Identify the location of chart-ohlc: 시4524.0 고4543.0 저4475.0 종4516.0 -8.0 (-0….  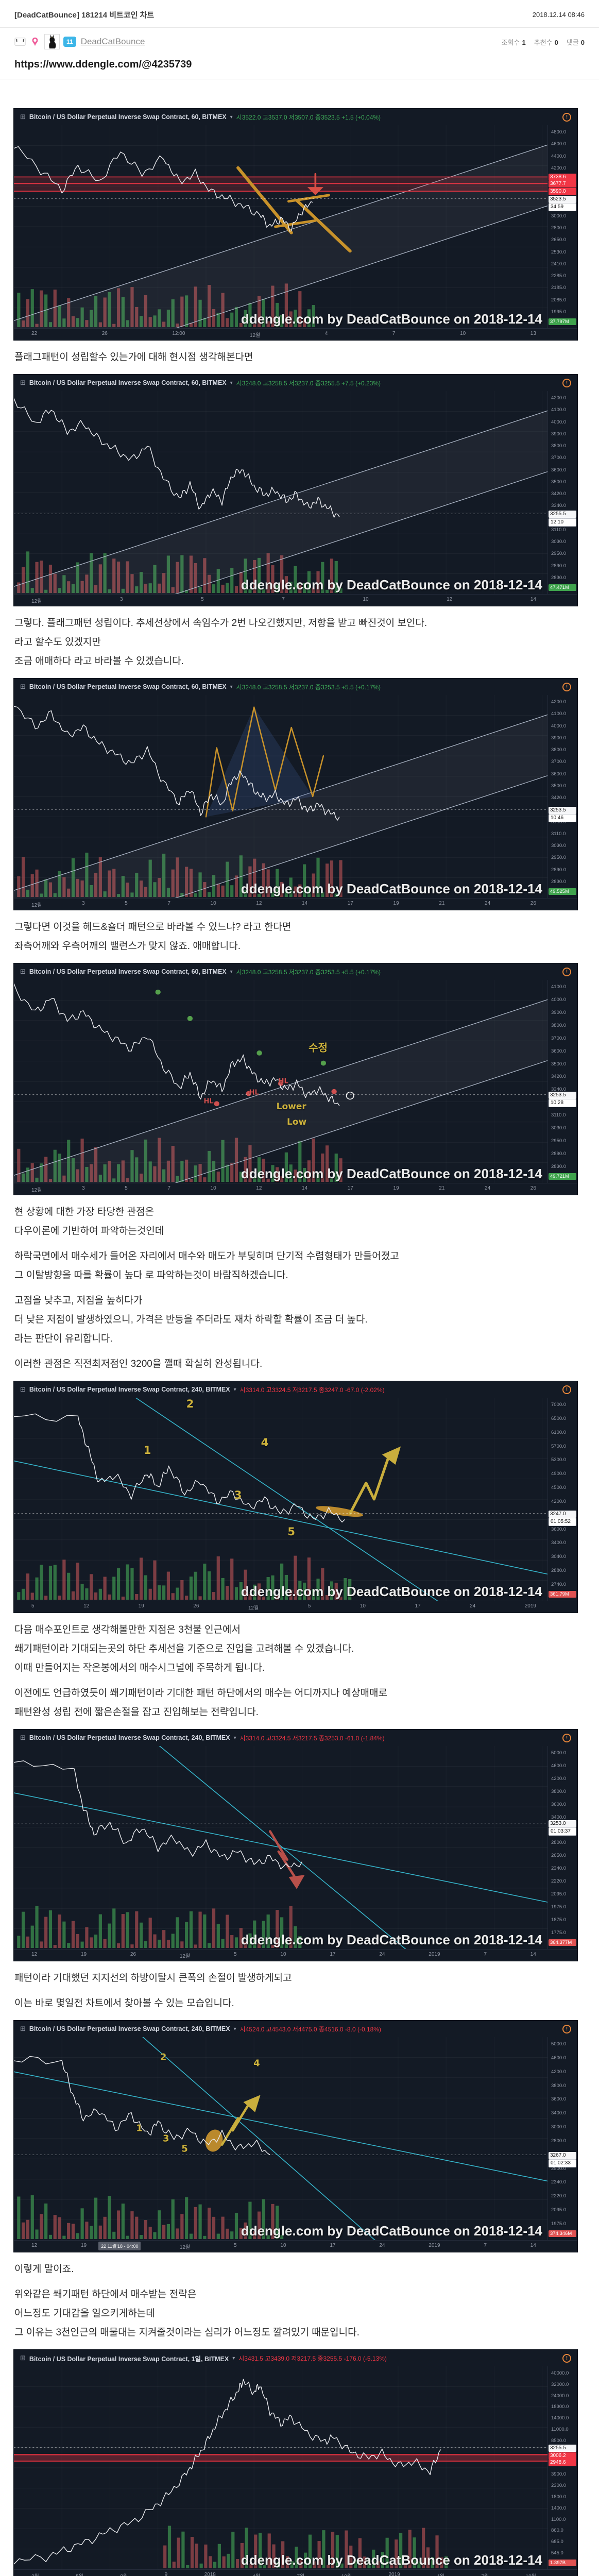
(310, 2029).